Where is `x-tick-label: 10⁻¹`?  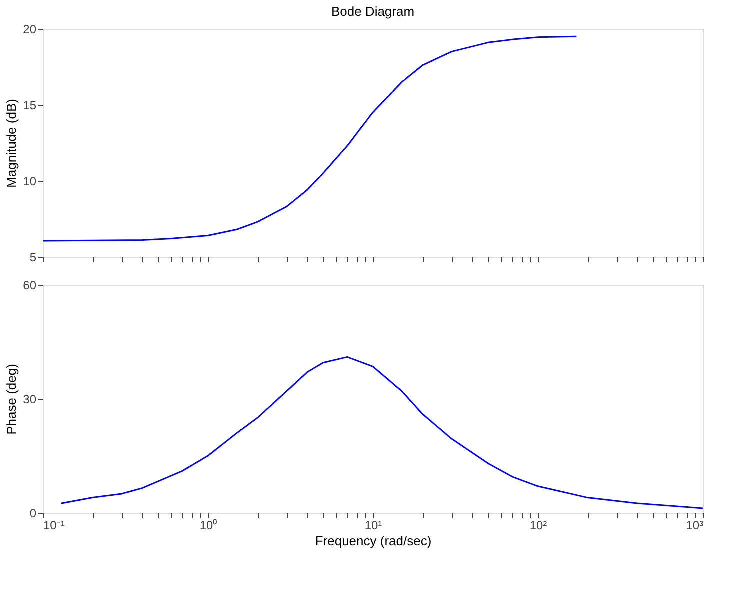
x-tick-label: 10⁻¹ is located at coordinates (54, 525).